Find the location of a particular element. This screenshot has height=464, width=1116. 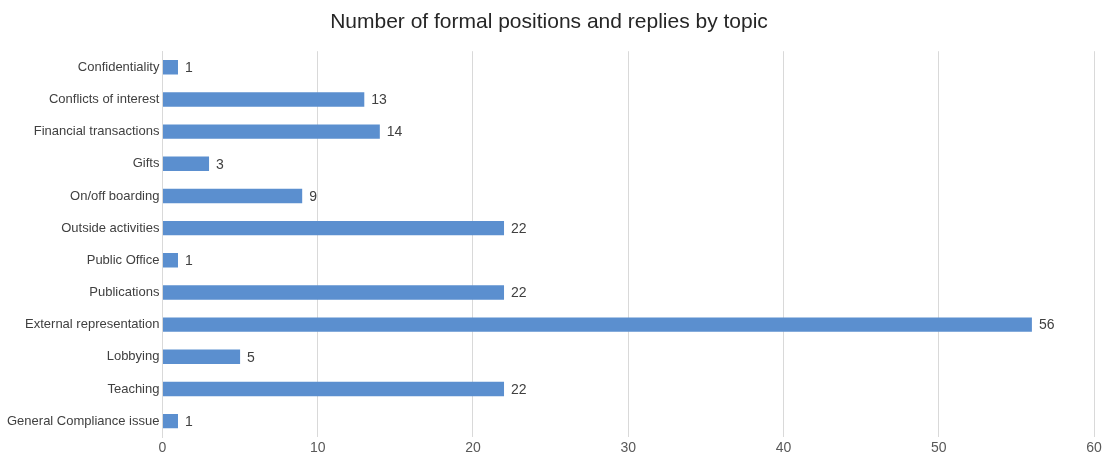

x-tick-label: 50 is located at coordinates (938, 447).